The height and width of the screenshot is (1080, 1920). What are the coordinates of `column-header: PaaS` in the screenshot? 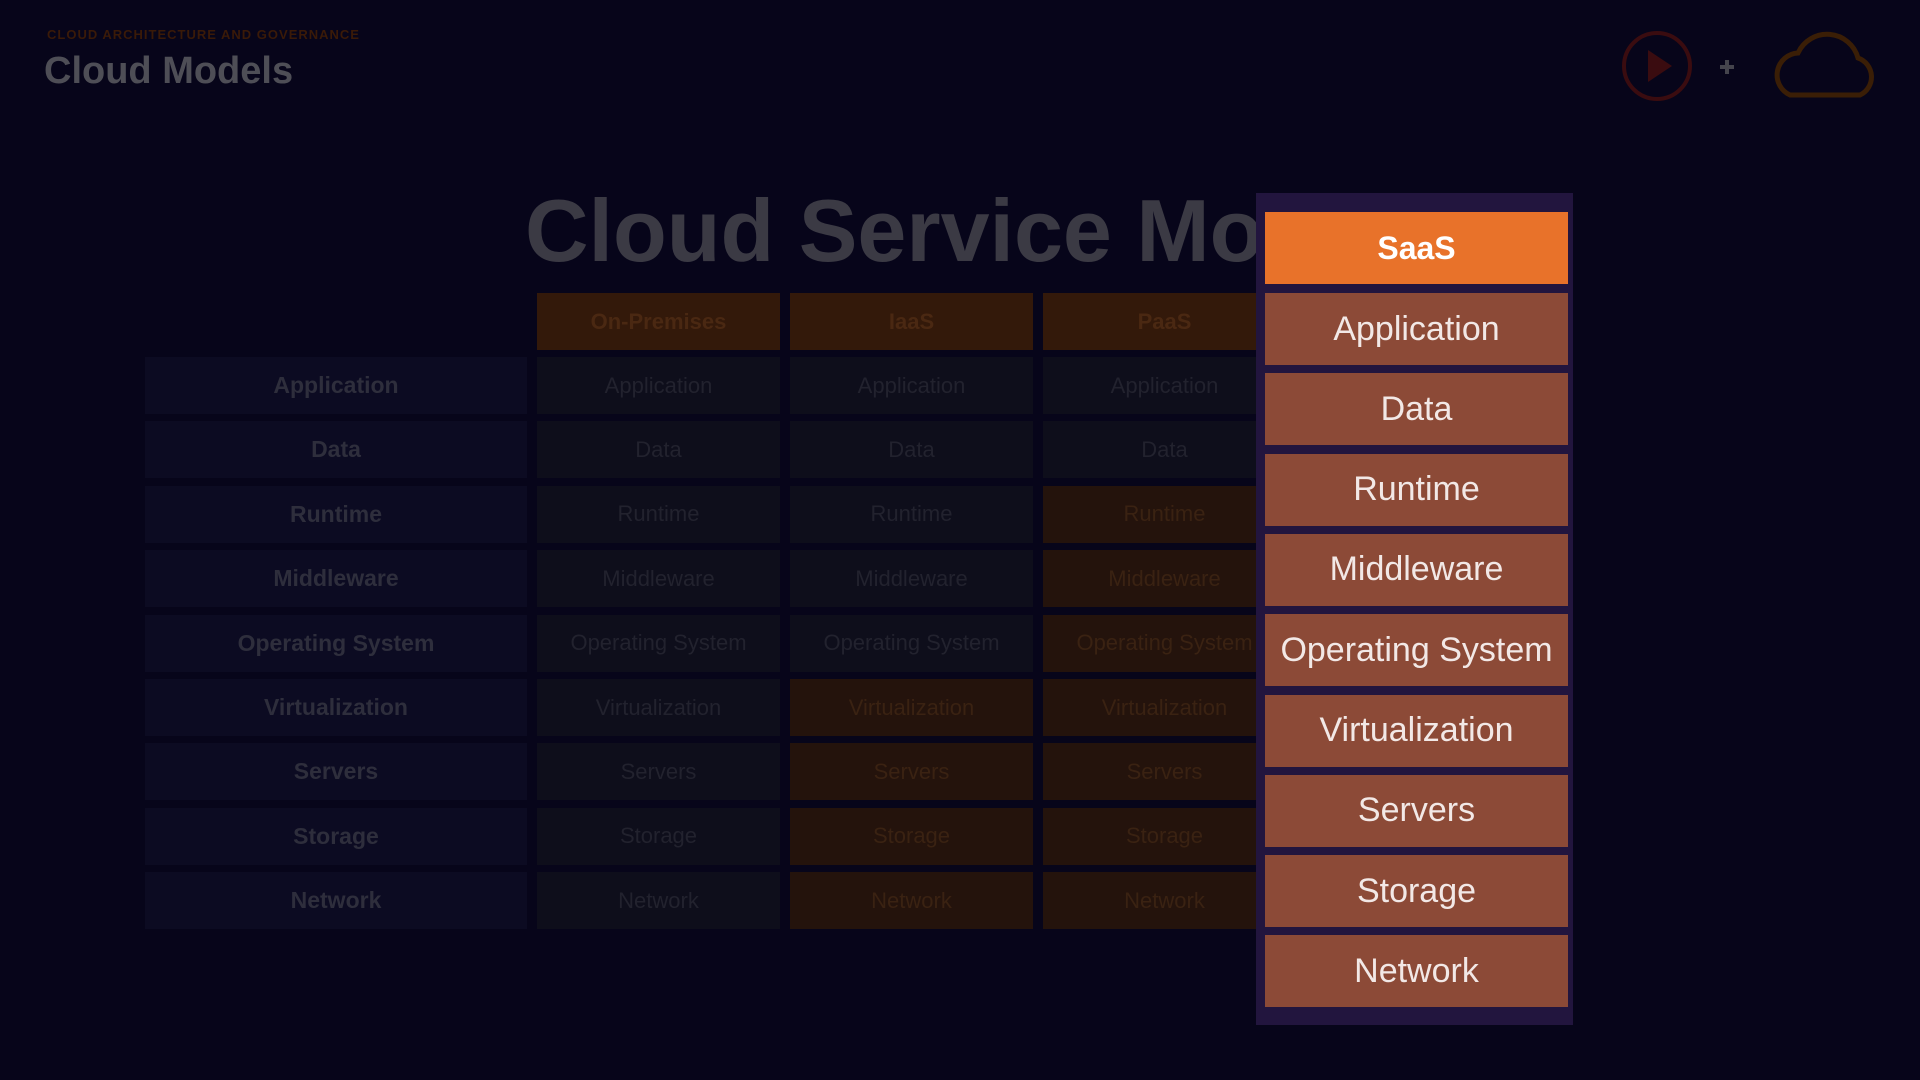 It's located at (1164, 321).